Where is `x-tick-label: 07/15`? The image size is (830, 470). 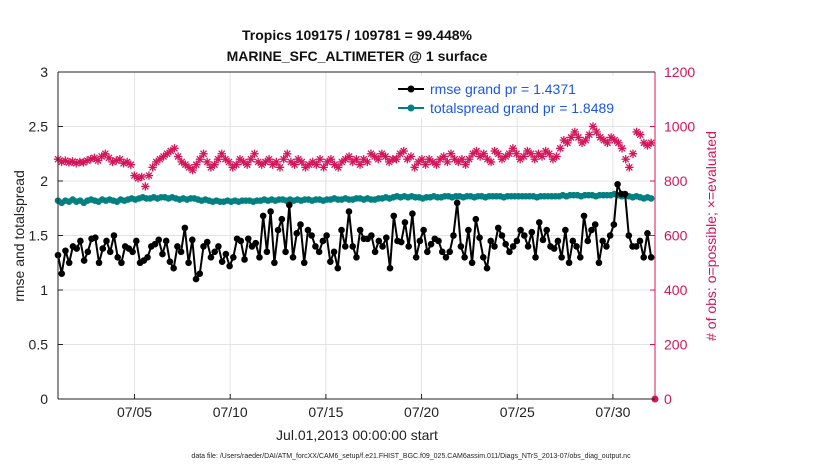
x-tick-label: 07/15 is located at coordinates (325, 412).